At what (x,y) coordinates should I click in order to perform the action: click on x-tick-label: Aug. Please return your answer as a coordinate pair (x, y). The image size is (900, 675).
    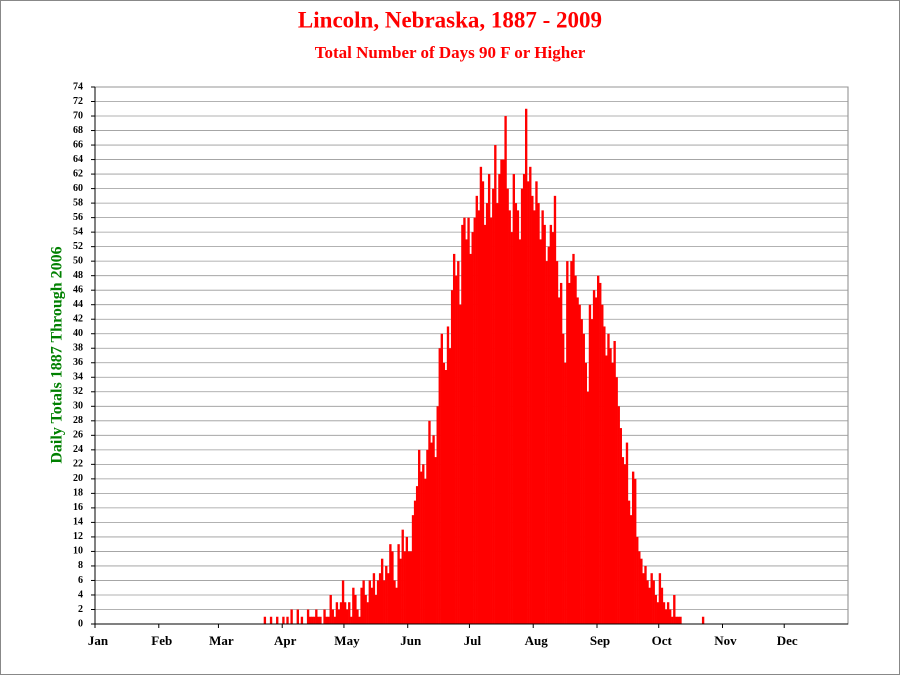
    Looking at the image, I should click on (537, 640).